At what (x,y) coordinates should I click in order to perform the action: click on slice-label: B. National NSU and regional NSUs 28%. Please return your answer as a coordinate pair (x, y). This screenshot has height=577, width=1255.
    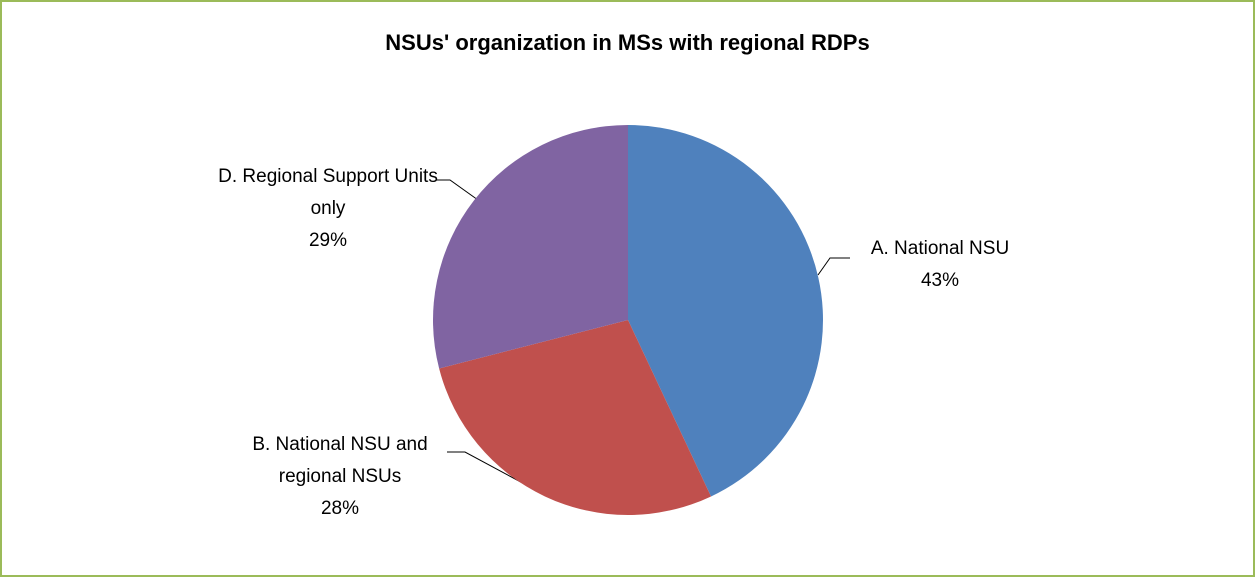
    Looking at the image, I should click on (340, 477).